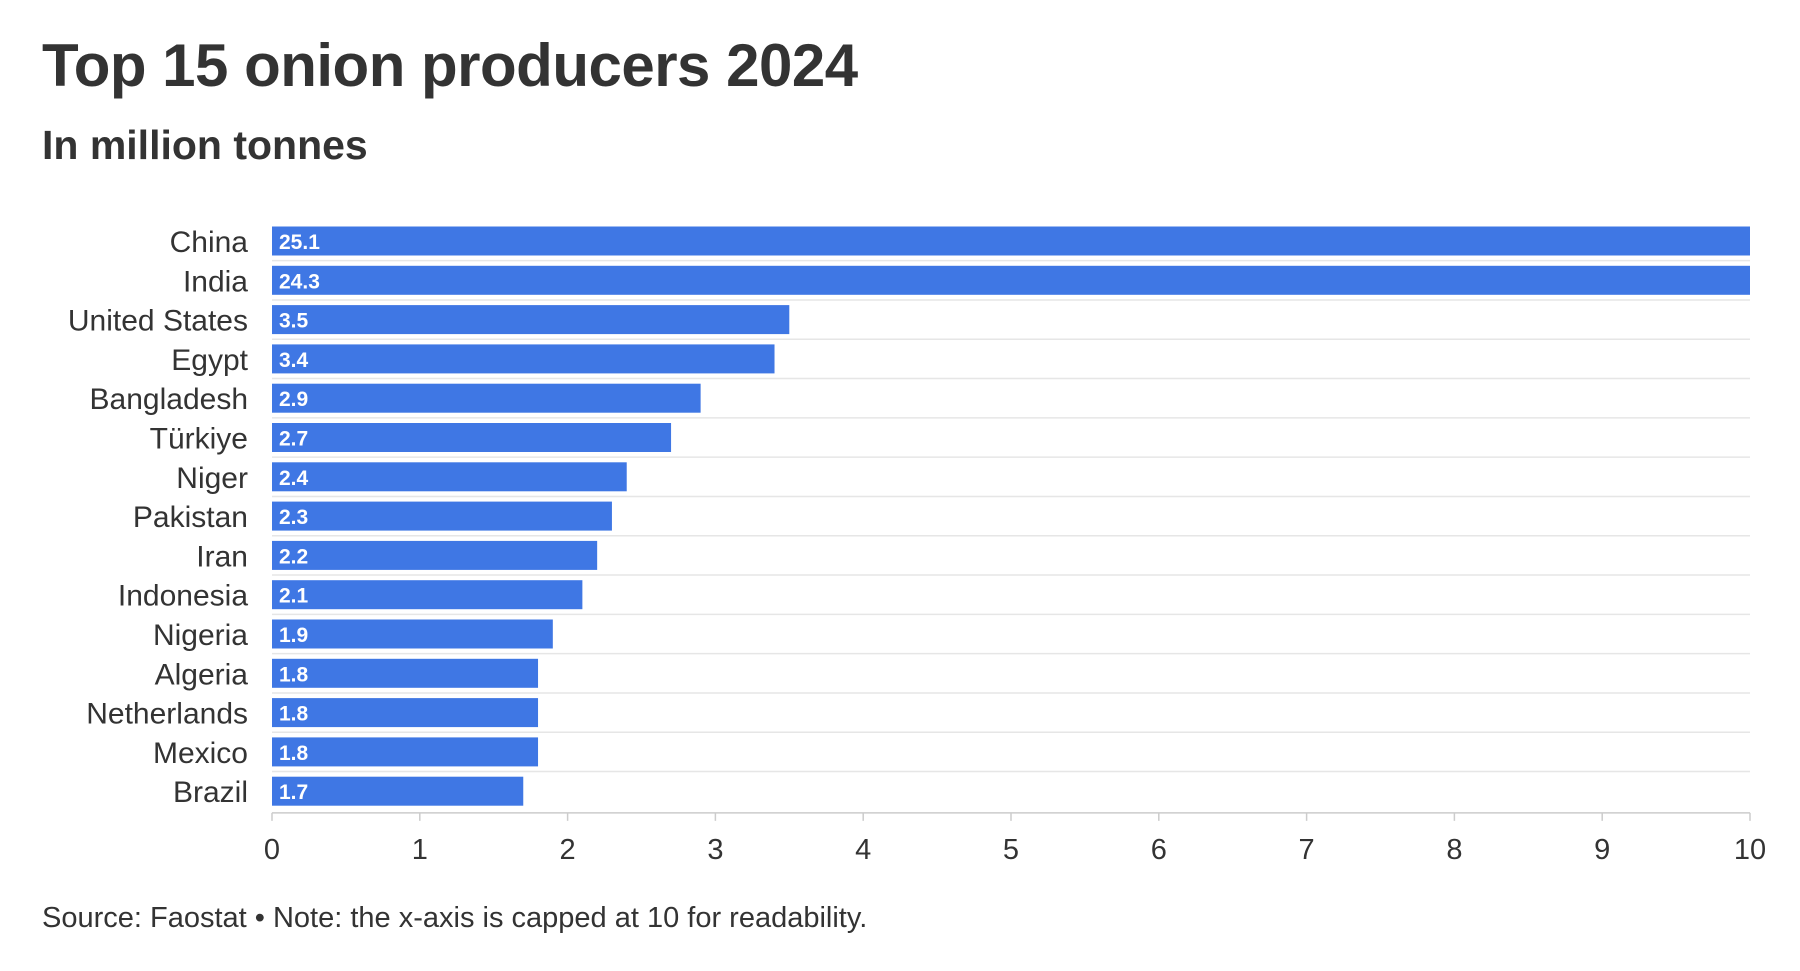 This screenshot has height=971, width=1800. What do you see at coordinates (293, 556) in the screenshot?
I see `value-label: 2.2` at bounding box center [293, 556].